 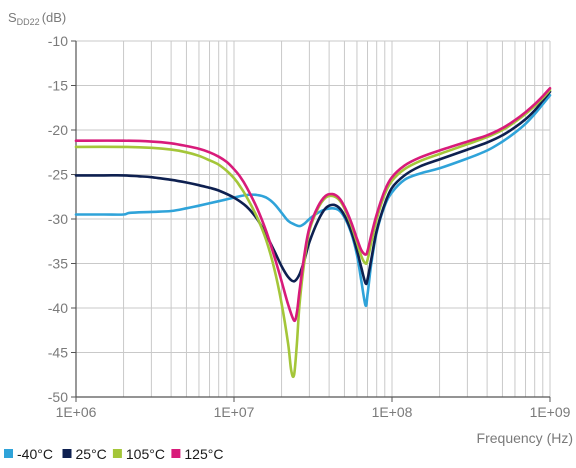 What do you see at coordinates (28, 22) in the screenshot?
I see `y-axis-label-subscript: DD22` at bounding box center [28, 22].